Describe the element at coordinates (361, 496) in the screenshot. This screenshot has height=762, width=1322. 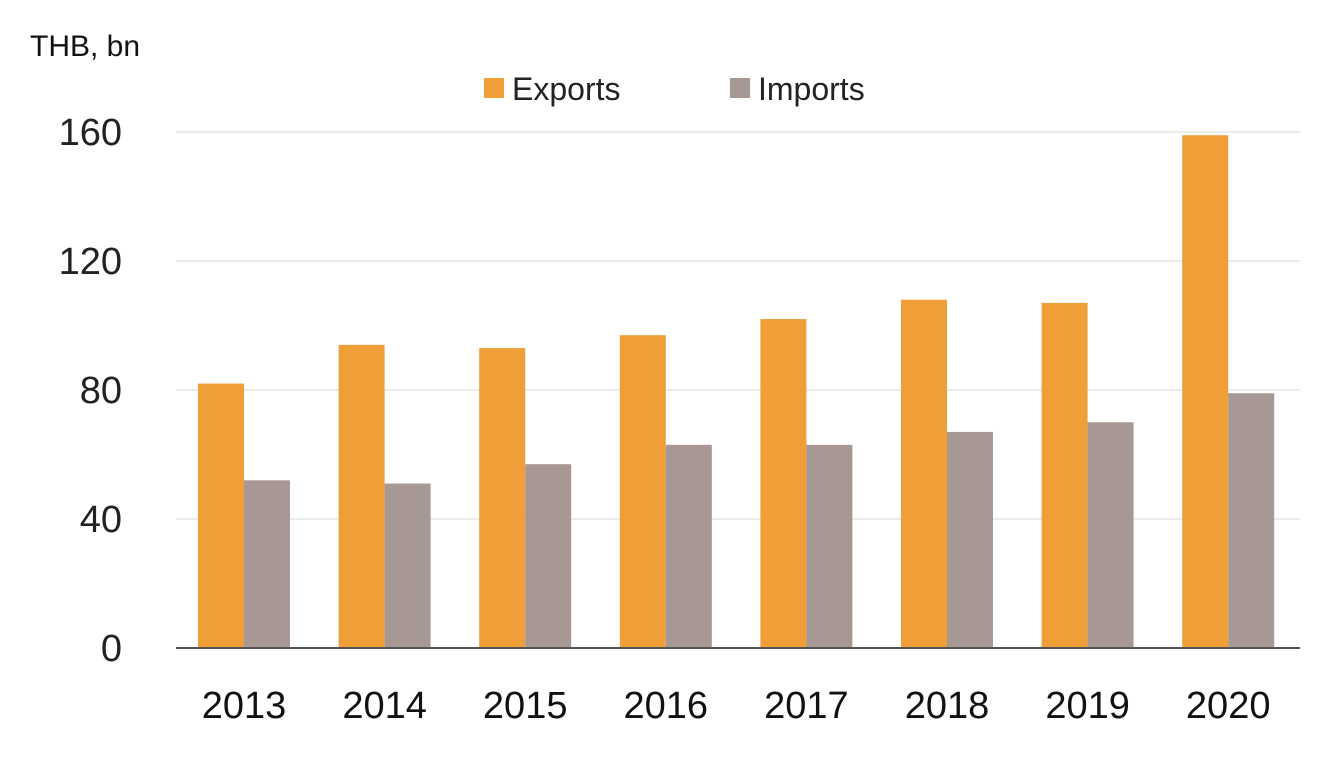
I see `bar-exports-2014` at that location.